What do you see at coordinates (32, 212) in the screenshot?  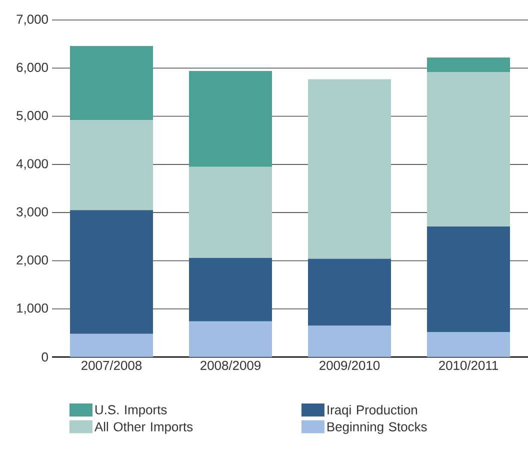 I see `y-tick-label: 3,000` at bounding box center [32, 212].